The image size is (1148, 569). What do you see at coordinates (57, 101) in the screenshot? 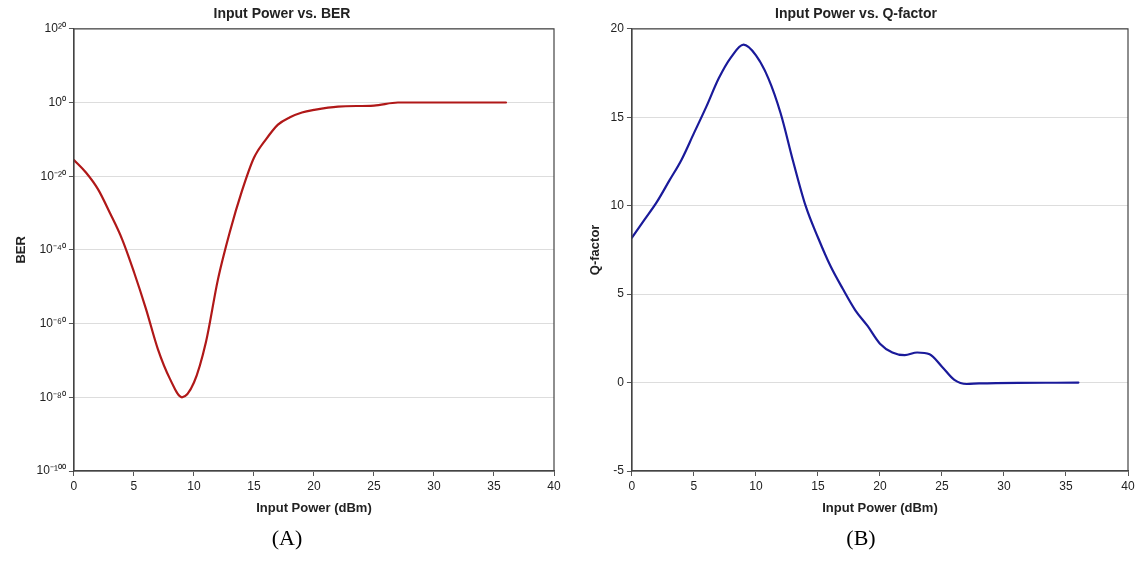
I see `y-tick-label: 10⁰` at bounding box center [57, 101].